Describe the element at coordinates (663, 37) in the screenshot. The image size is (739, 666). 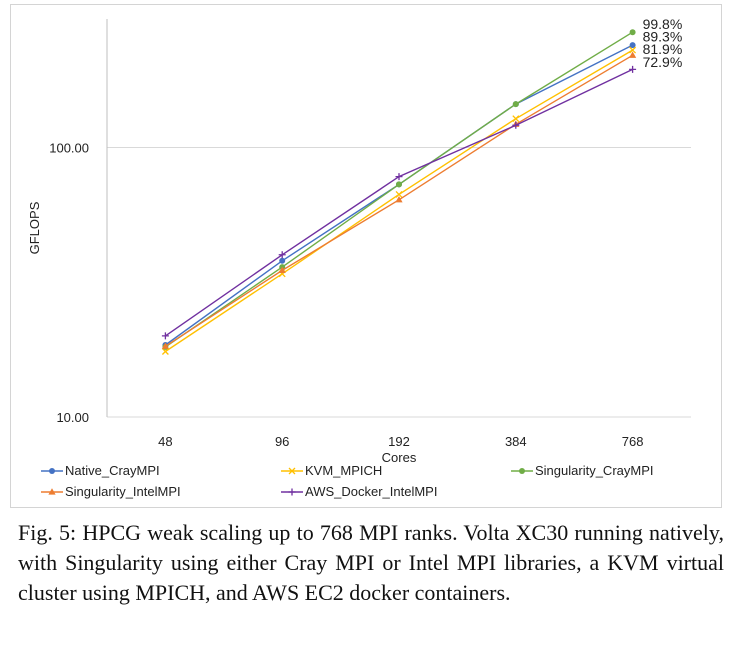
I see `efficiency-label: 89.3%` at that location.